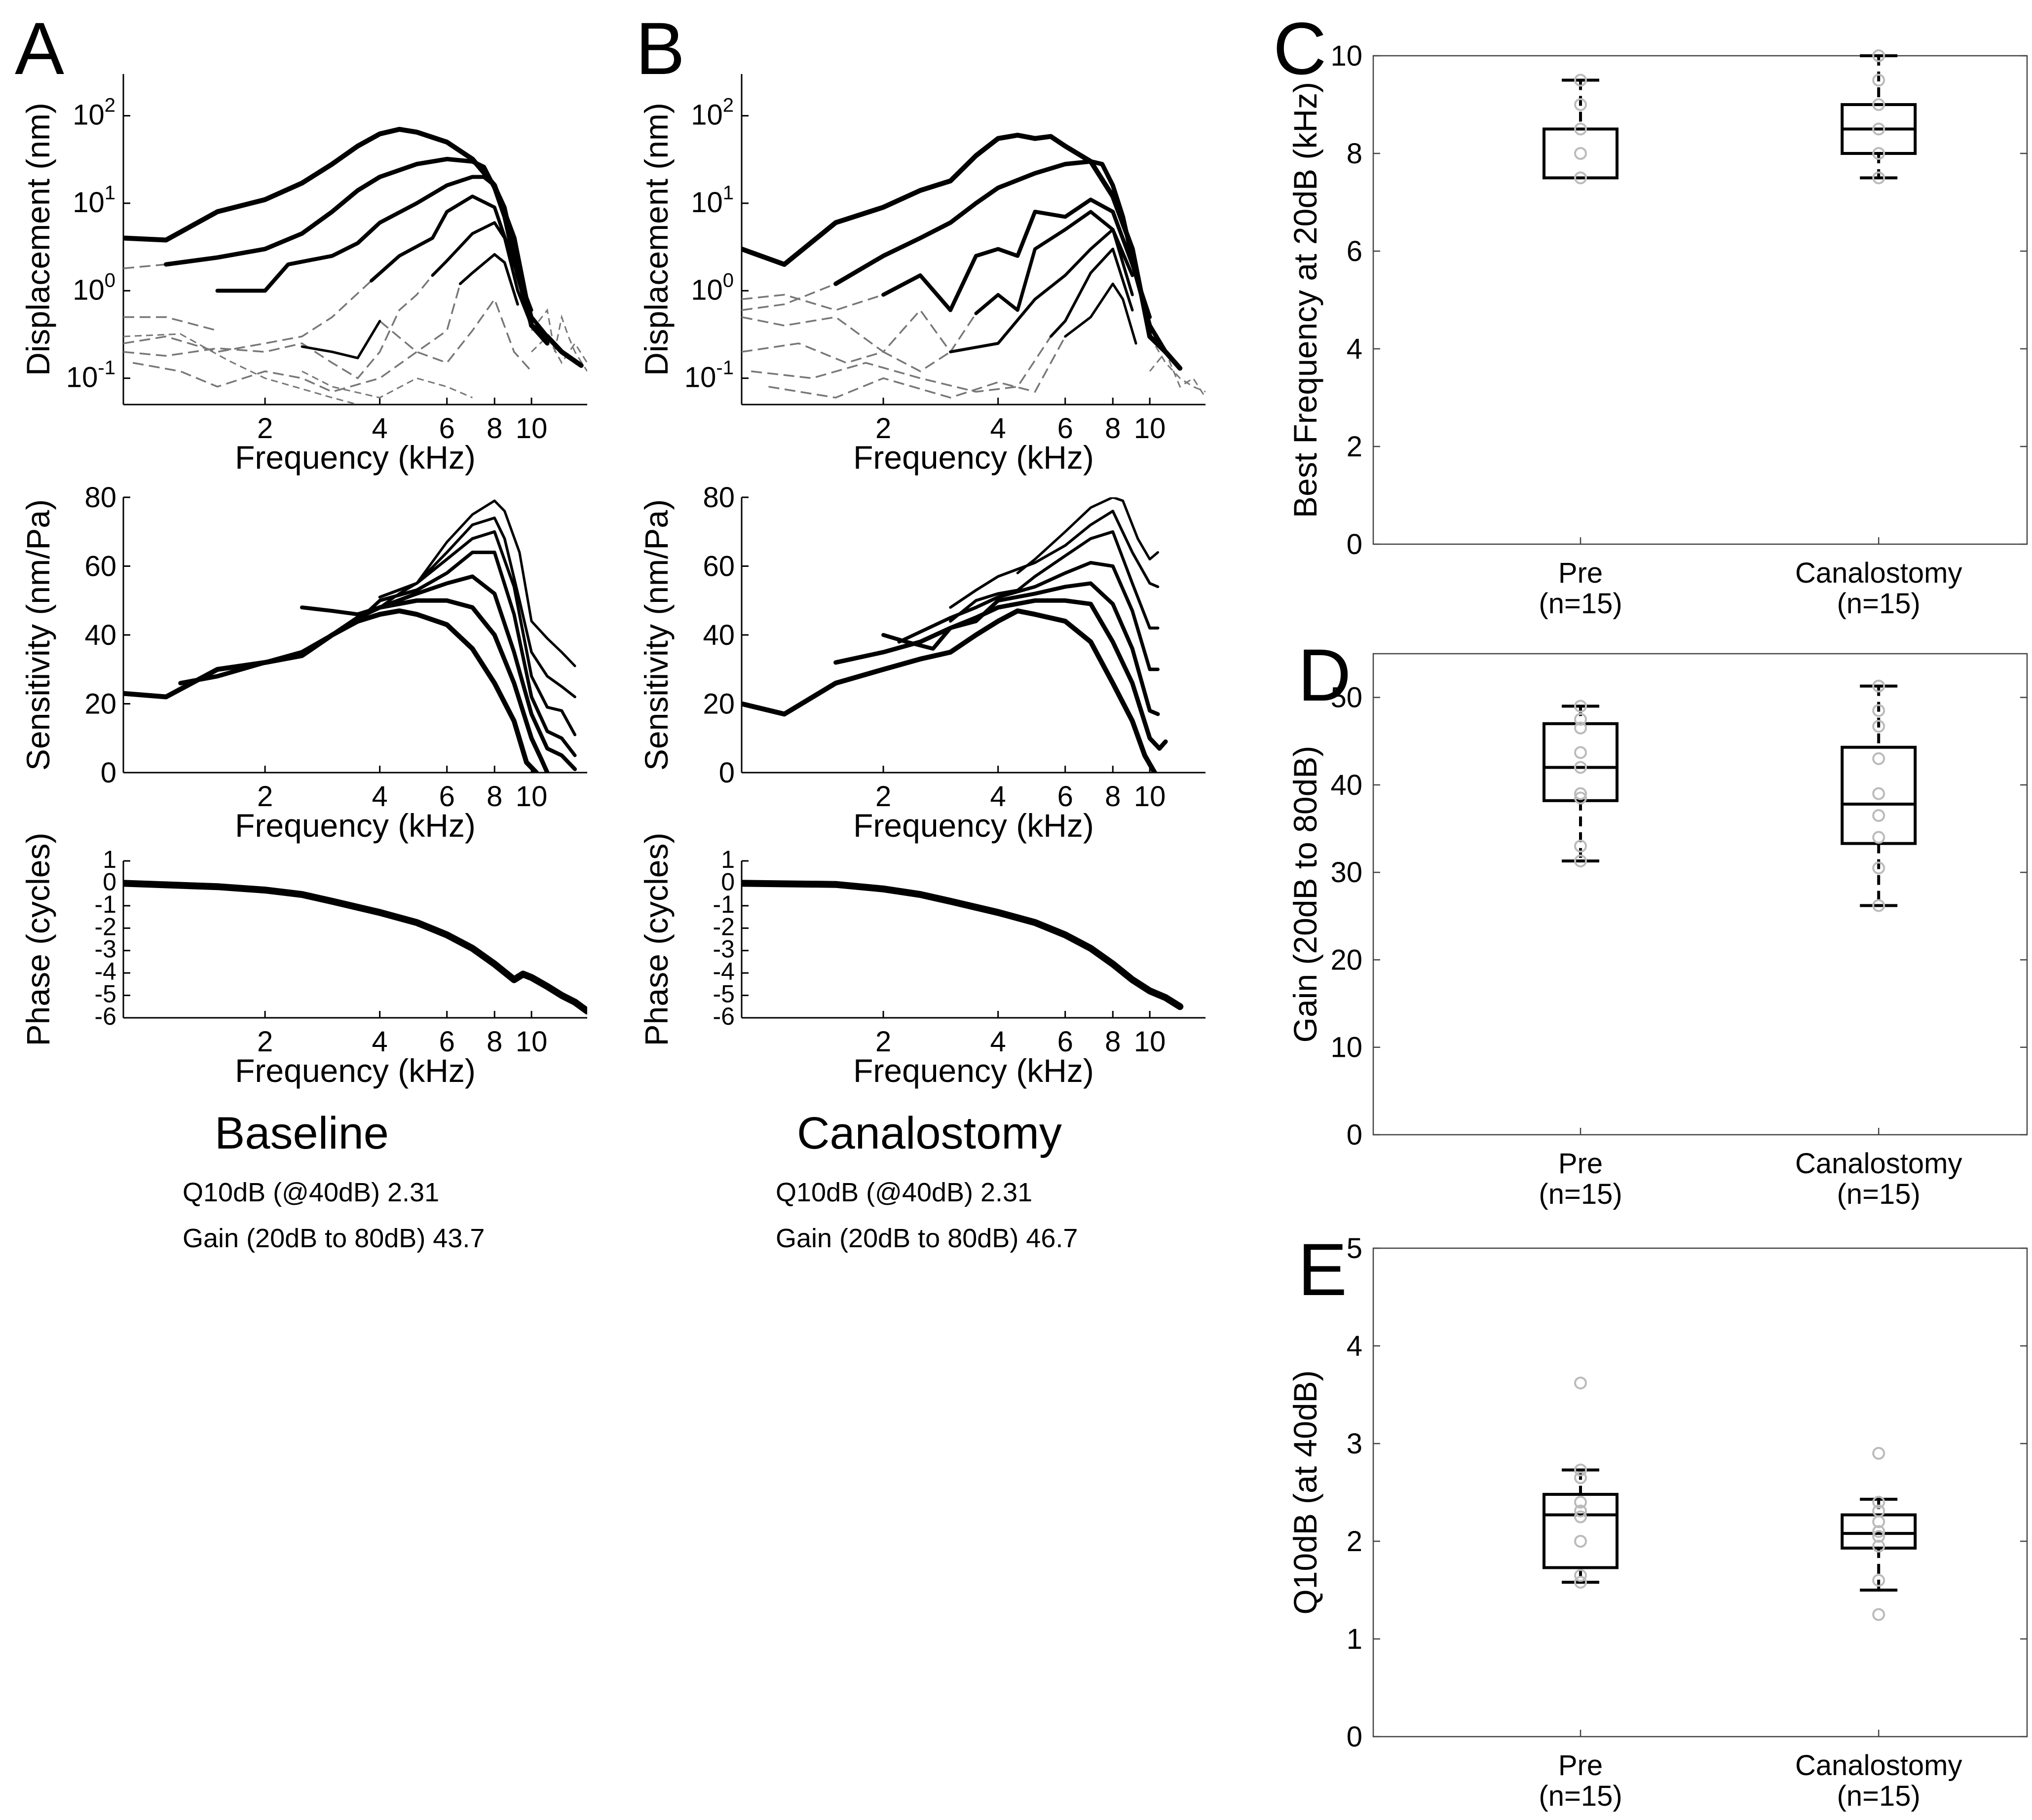 This screenshot has height=1820, width=2032. What do you see at coordinates (813, 302) in the screenshot?
I see `series-60dB-dashed` at bounding box center [813, 302].